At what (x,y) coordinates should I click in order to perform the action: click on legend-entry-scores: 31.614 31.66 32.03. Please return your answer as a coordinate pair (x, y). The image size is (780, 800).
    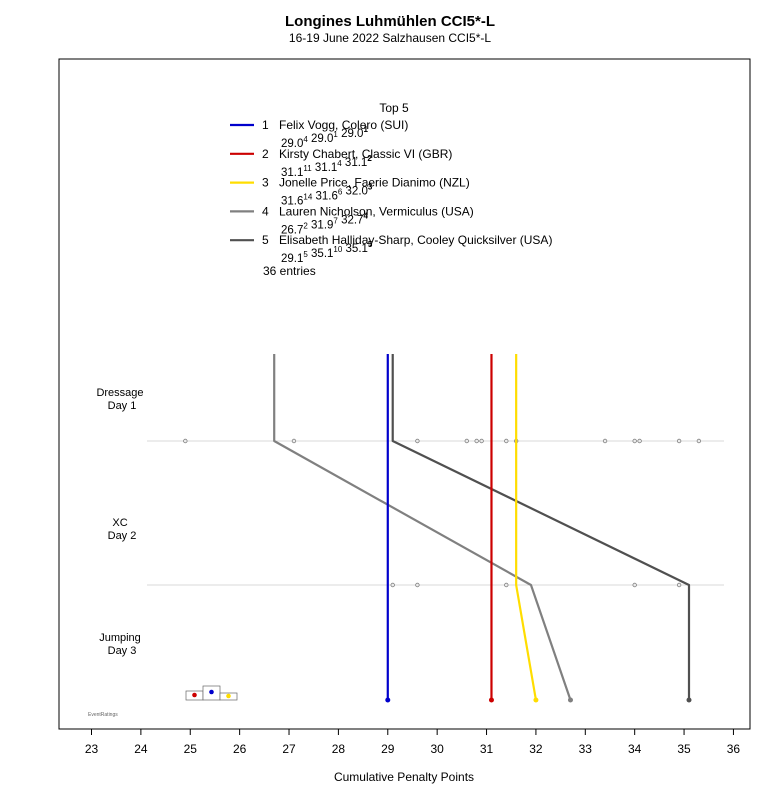
    Looking at the image, I should click on (327, 195).